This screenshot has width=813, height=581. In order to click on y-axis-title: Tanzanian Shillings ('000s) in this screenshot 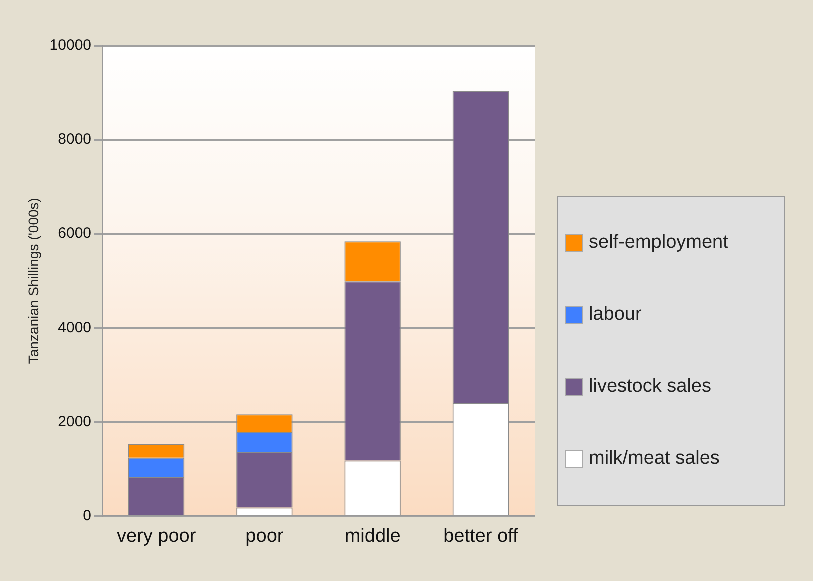, I will do `click(33, 281)`.